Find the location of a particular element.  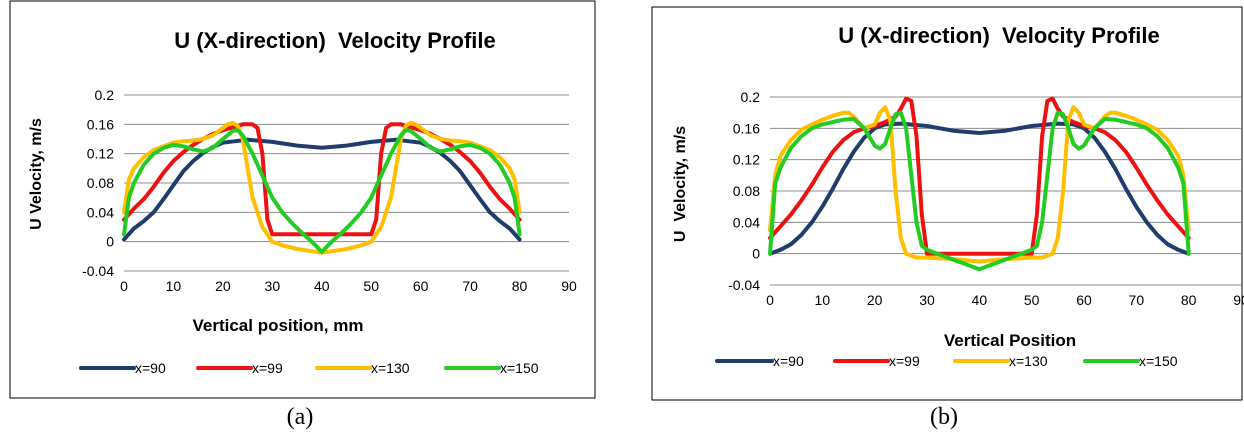

x-axis-label: Vertical Position is located at coordinates (1010, 340).